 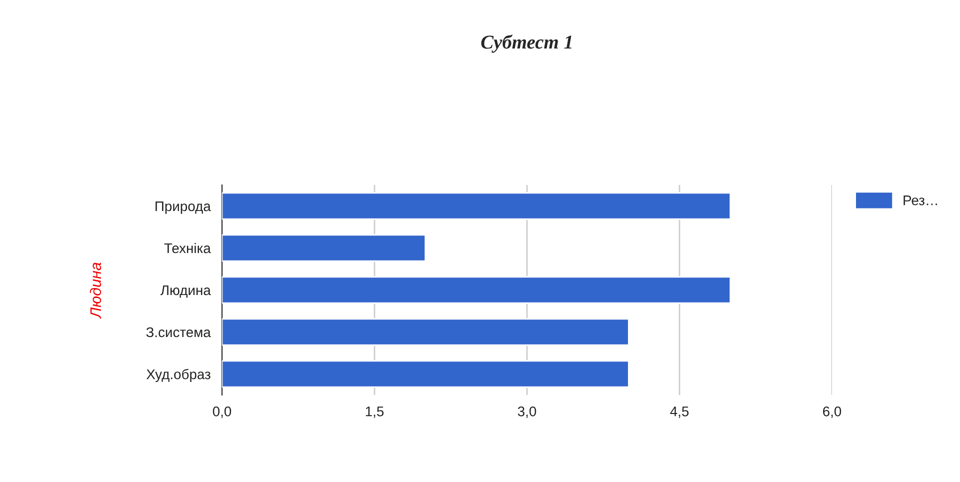 What do you see at coordinates (222, 412) in the screenshot?
I see `x-tick-label: 0,0` at bounding box center [222, 412].